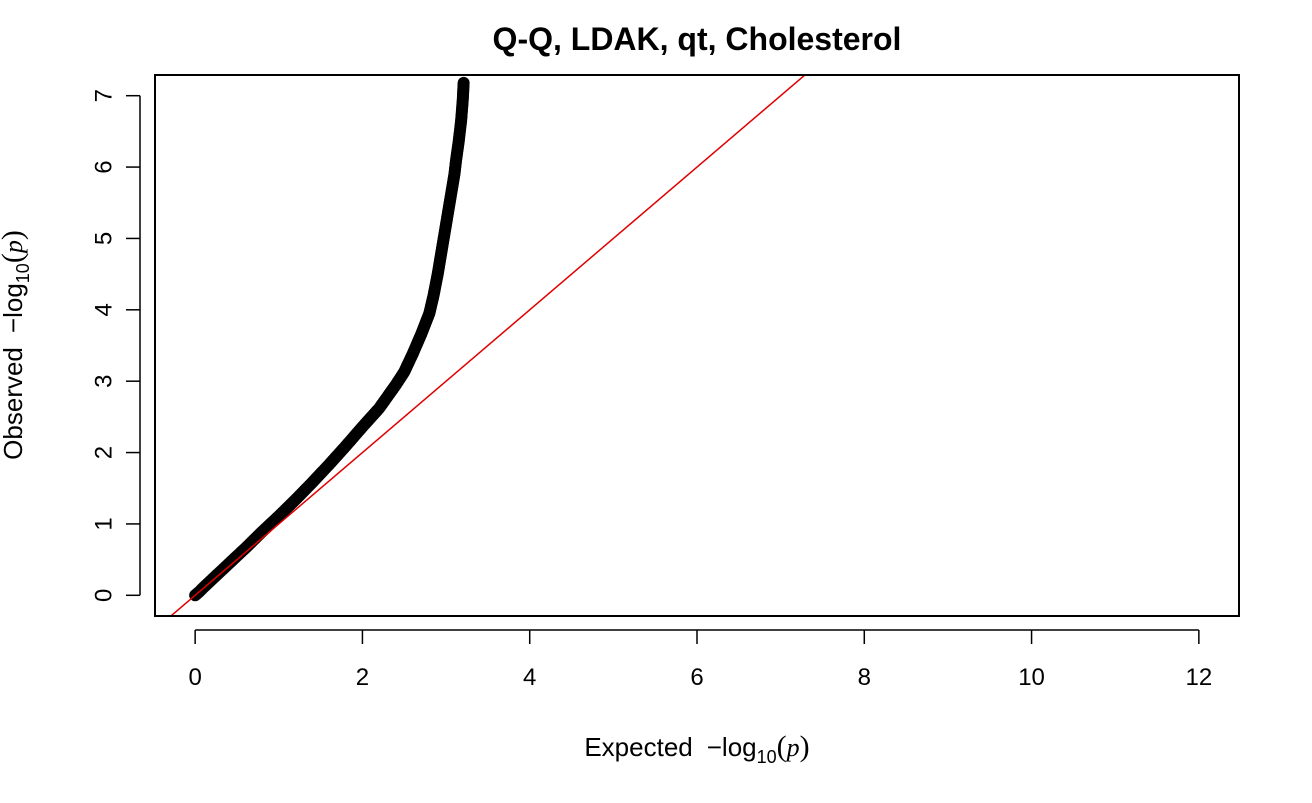  I want to click on x-tick-label: 2, so click(362, 677).